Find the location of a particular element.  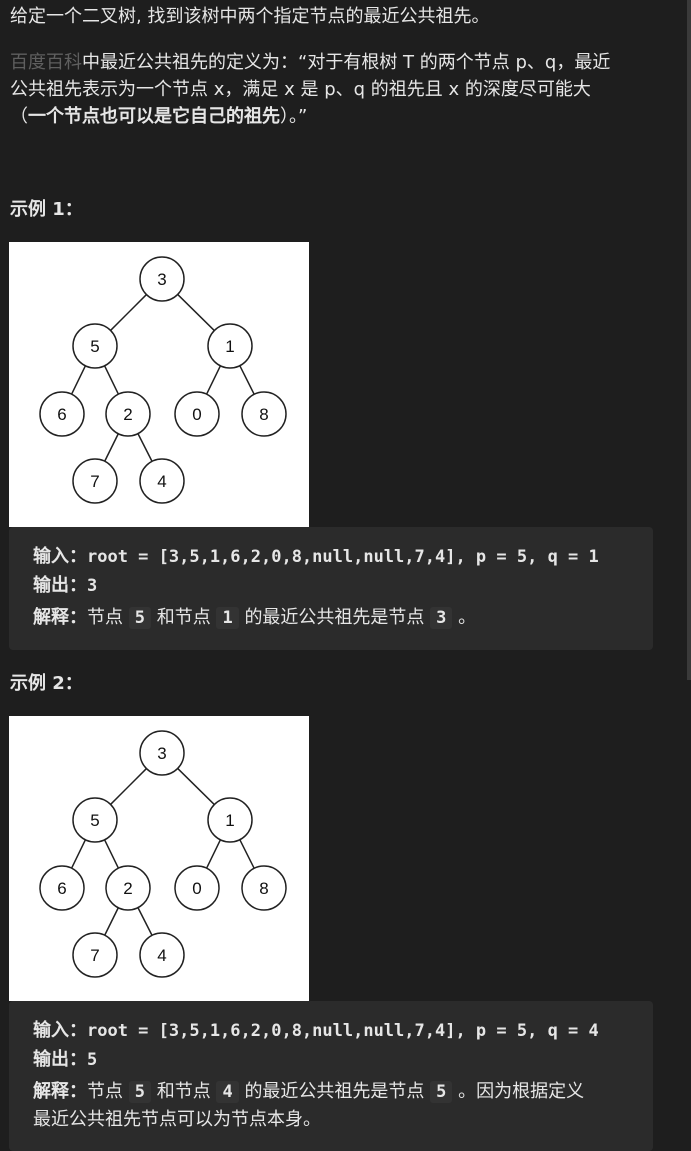

example-2-output: 输出：5 is located at coordinates (65, 1060).